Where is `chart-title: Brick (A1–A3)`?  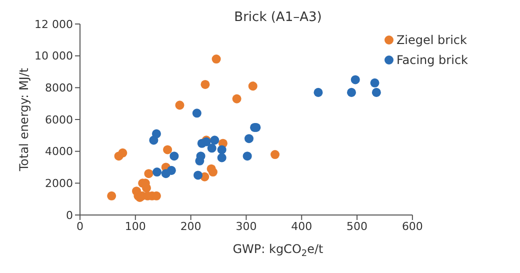 chart-title: Brick (A1–A3) is located at coordinates (278, 17).